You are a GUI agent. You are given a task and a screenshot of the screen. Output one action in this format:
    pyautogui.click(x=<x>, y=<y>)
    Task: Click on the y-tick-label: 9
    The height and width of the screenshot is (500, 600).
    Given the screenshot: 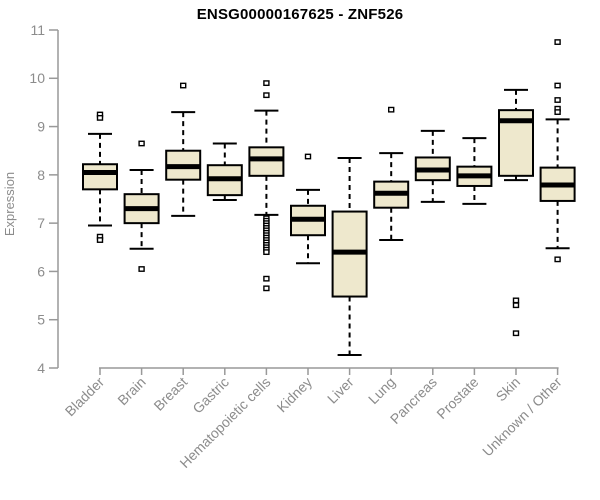 What is the action you would take?
    pyautogui.click(x=41, y=126)
    